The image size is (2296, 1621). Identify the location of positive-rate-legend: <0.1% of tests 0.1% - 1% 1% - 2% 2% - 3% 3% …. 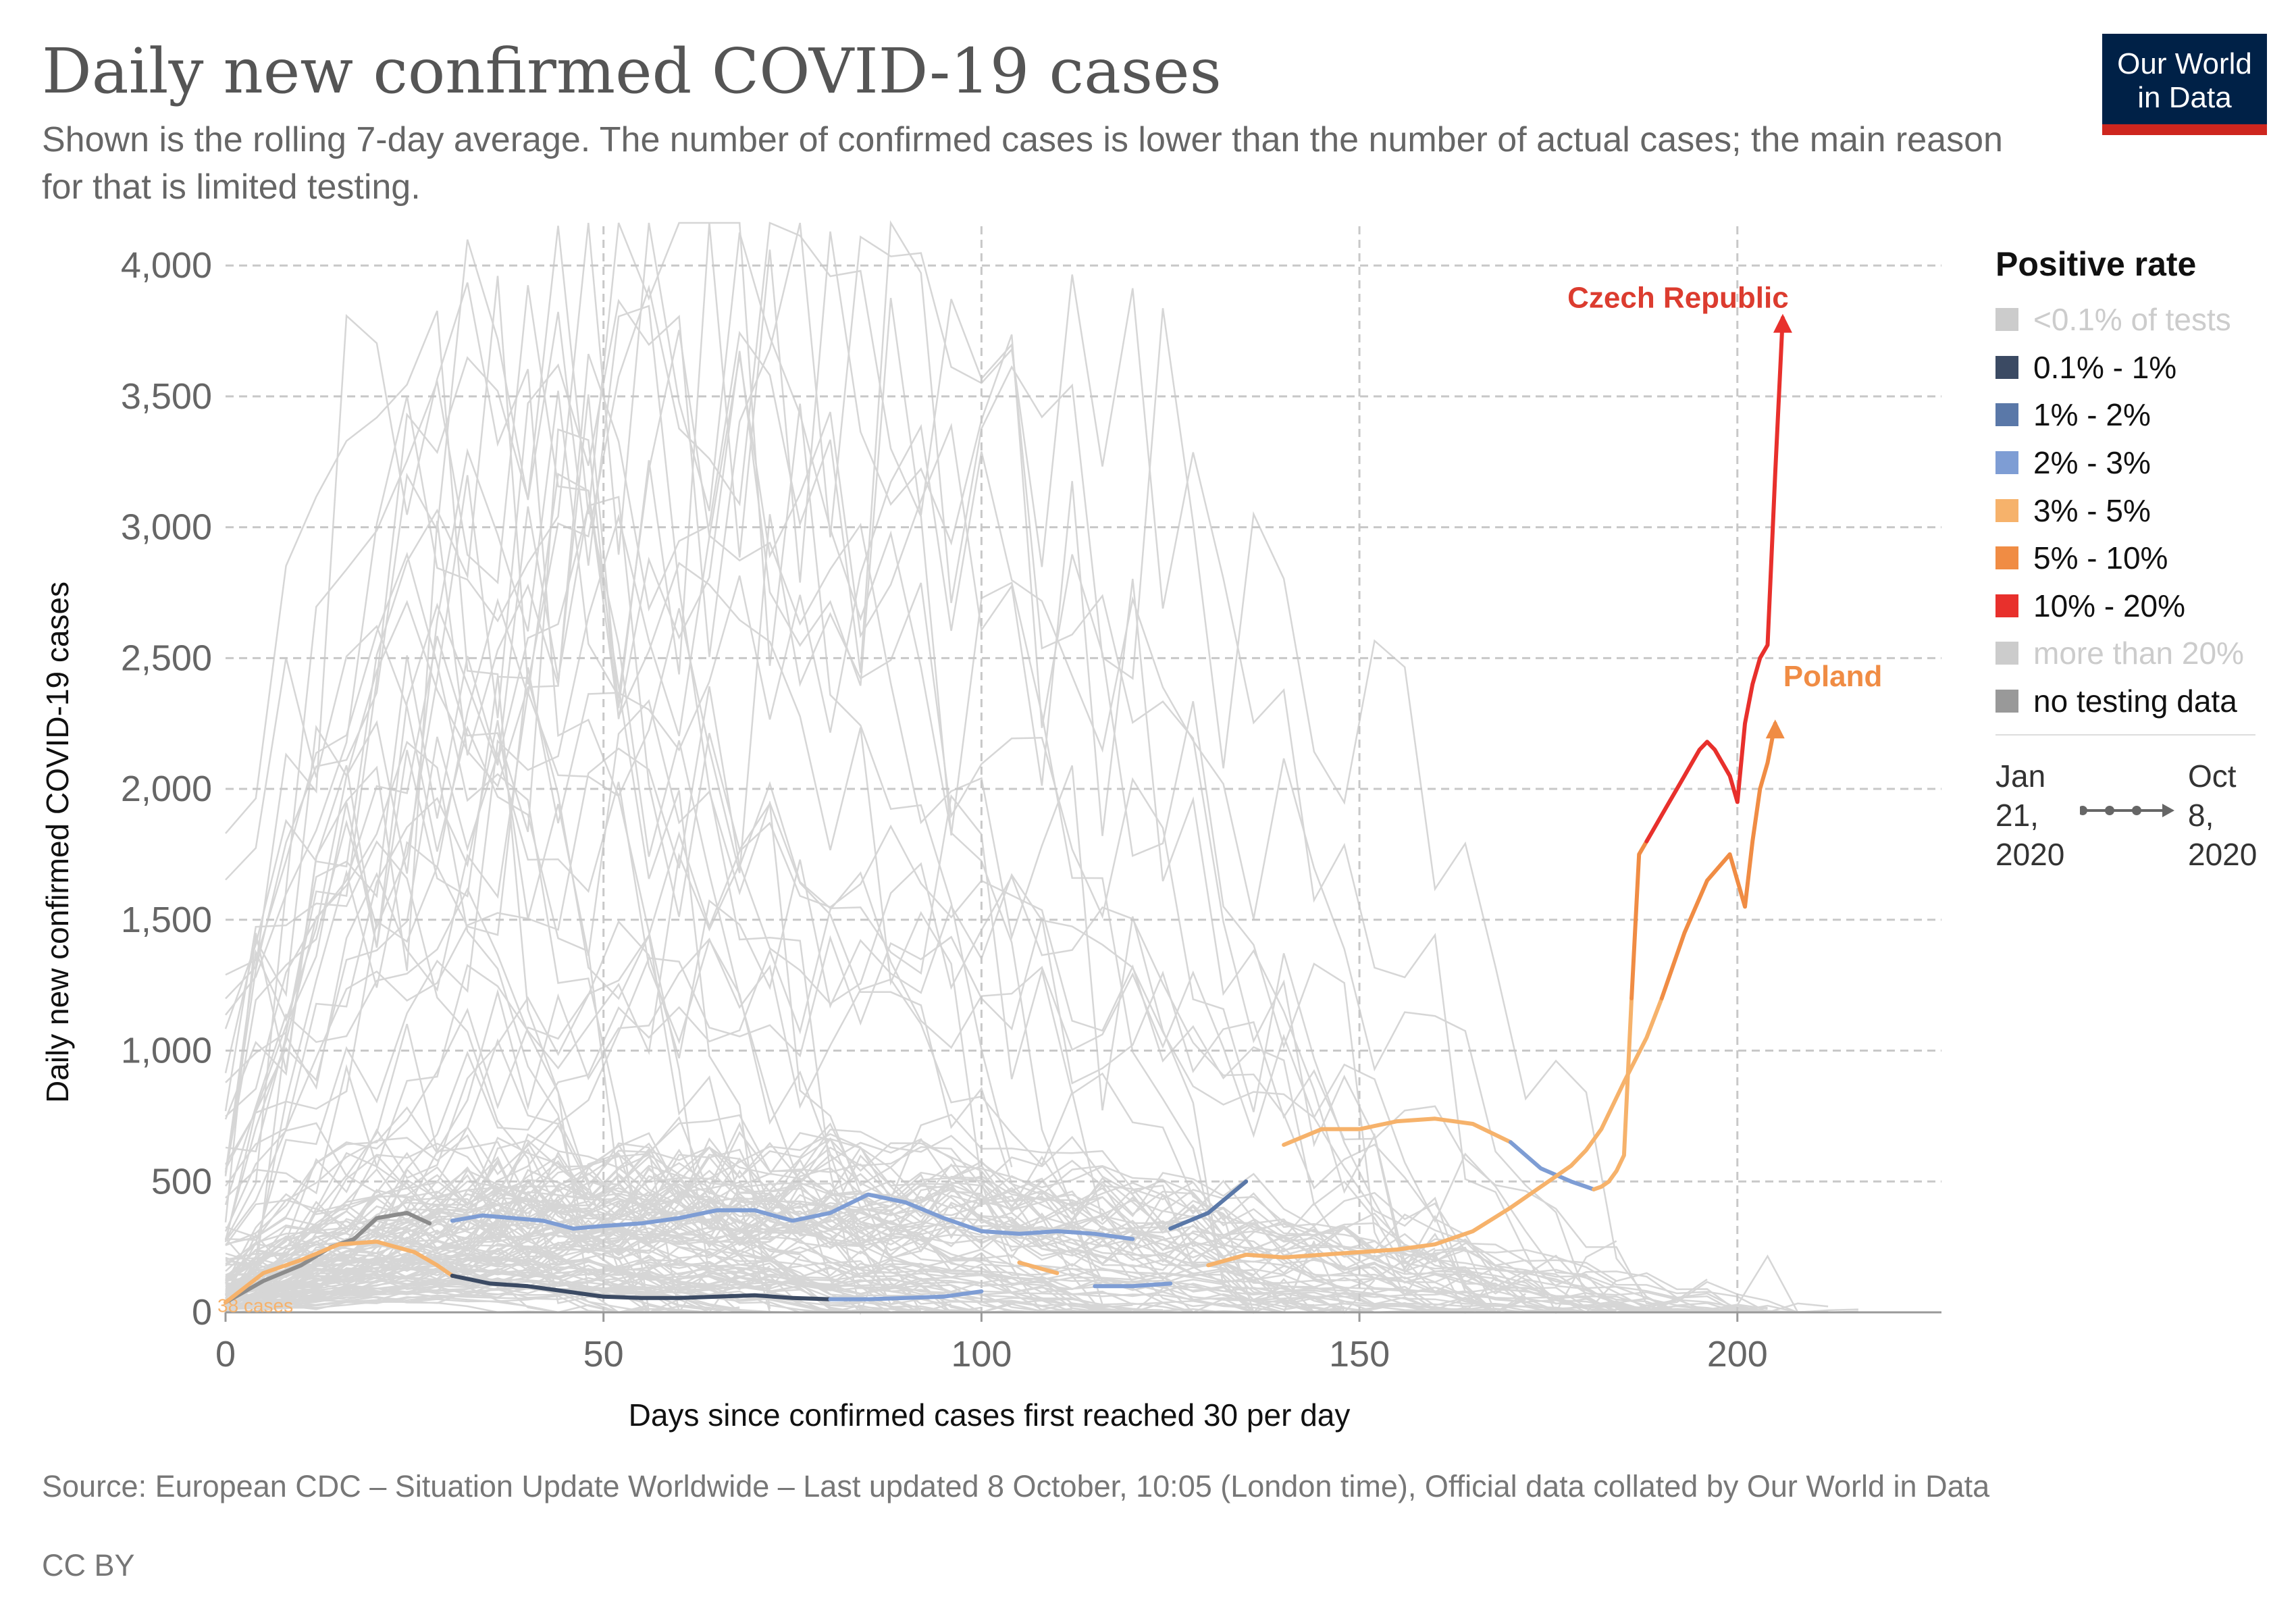
(2119, 510).